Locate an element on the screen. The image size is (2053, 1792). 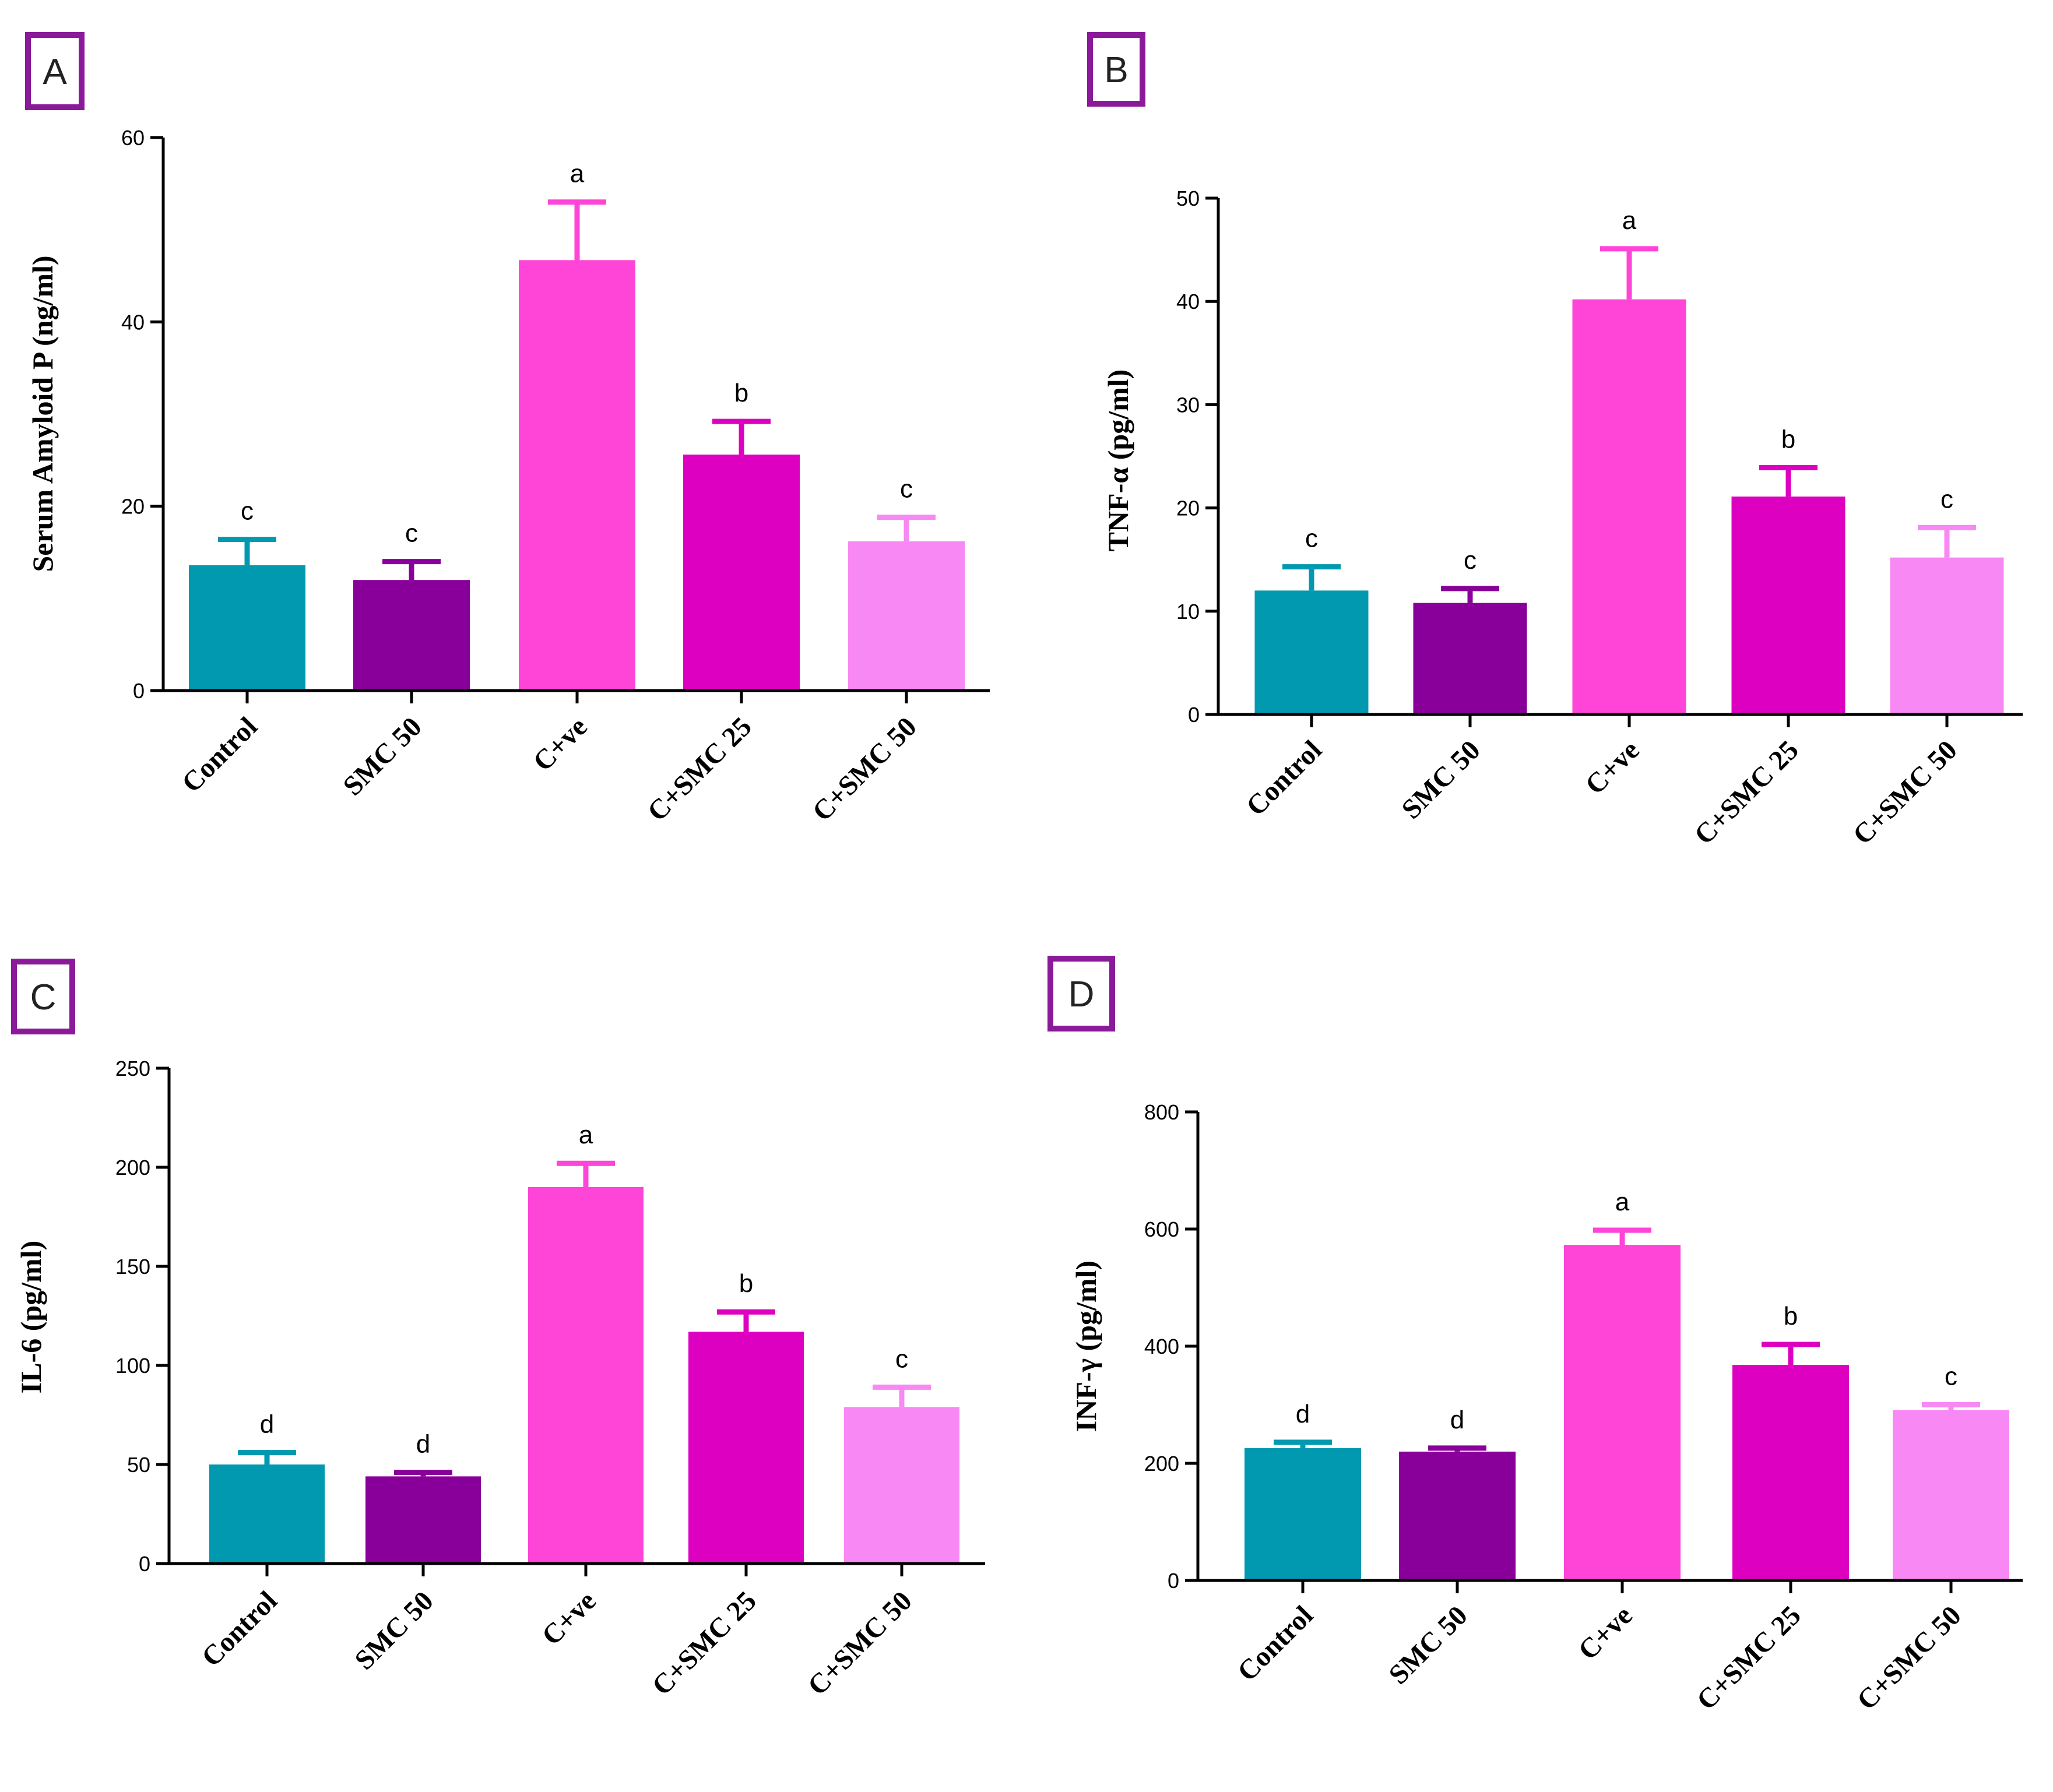
panel-letter: D is located at coordinates (1081, 994).